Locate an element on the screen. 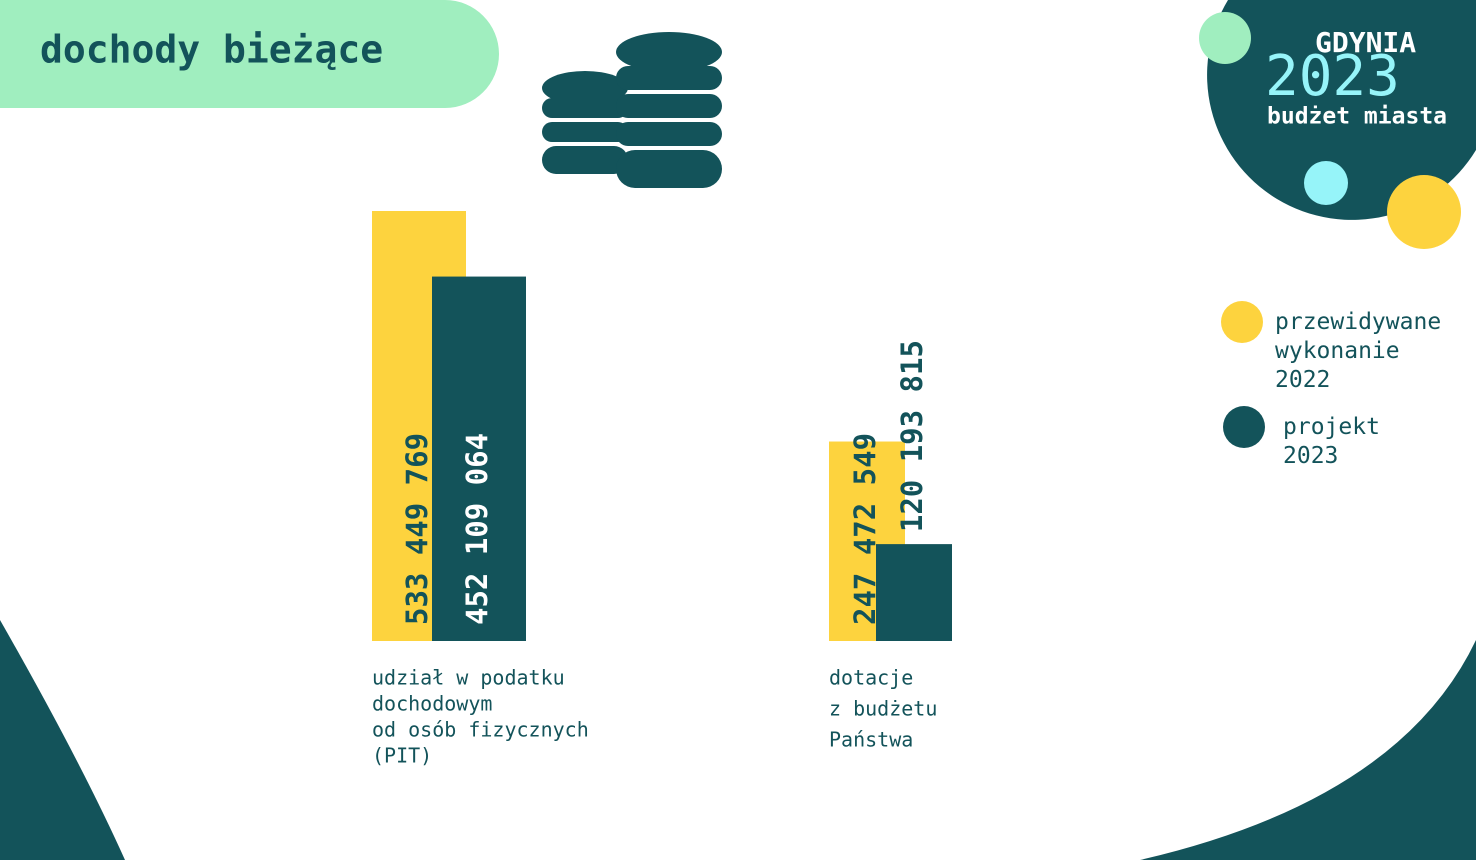 The image size is (1476, 860). value-label: 533 449 769 is located at coordinates (417, 529).